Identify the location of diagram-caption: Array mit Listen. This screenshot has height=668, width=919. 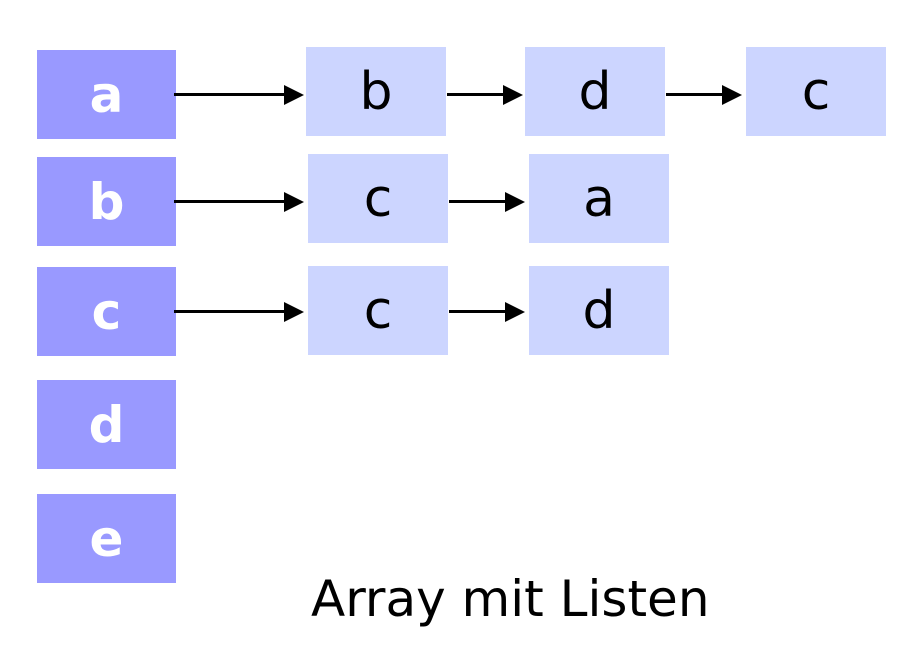
(510, 599).